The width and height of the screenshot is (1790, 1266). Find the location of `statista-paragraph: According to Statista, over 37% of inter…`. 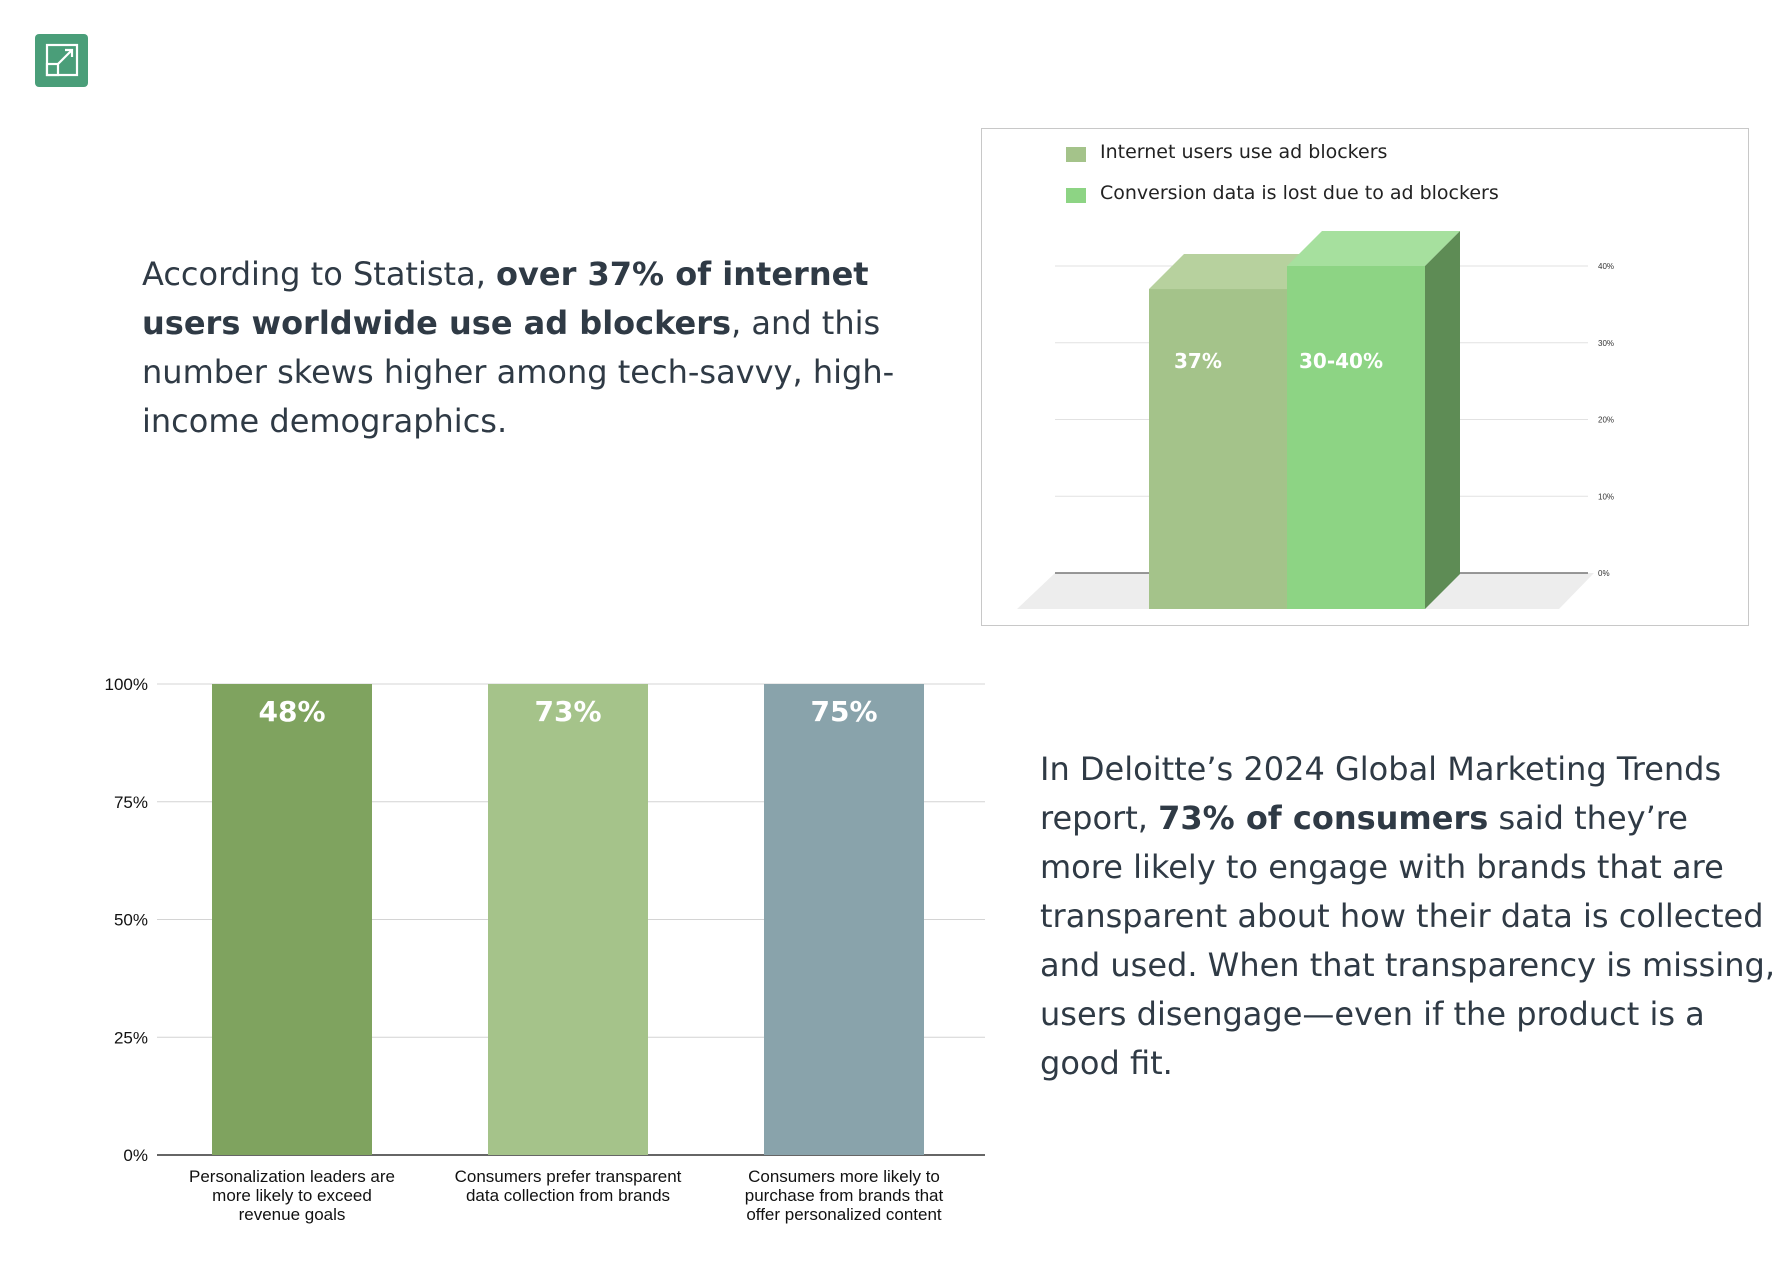

statista-paragraph: According to Statista, over 37% of inter… is located at coordinates (537, 348).